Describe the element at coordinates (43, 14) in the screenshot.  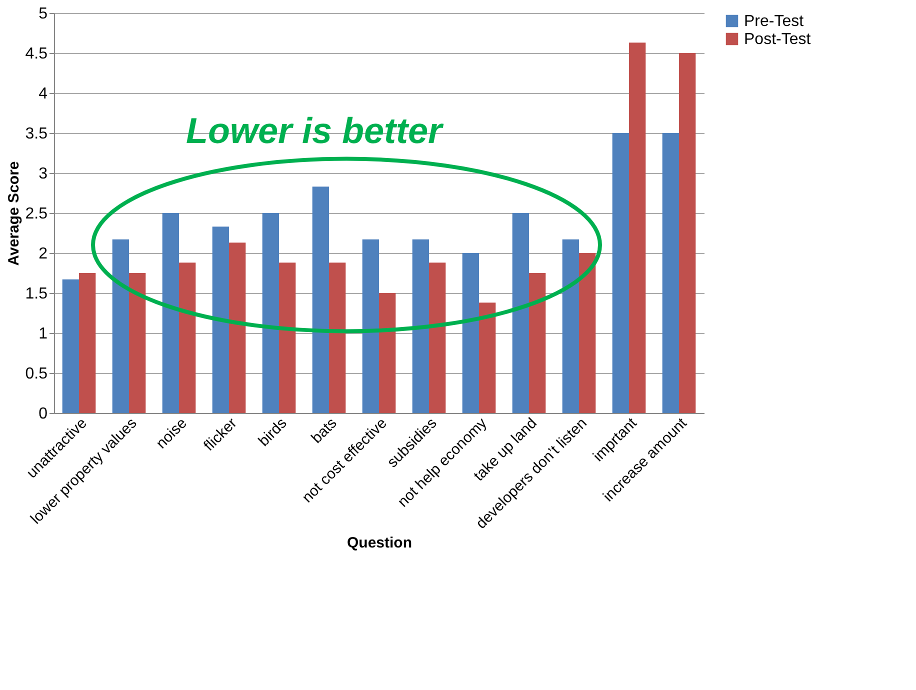
I see `y-tick-label: 5` at that location.